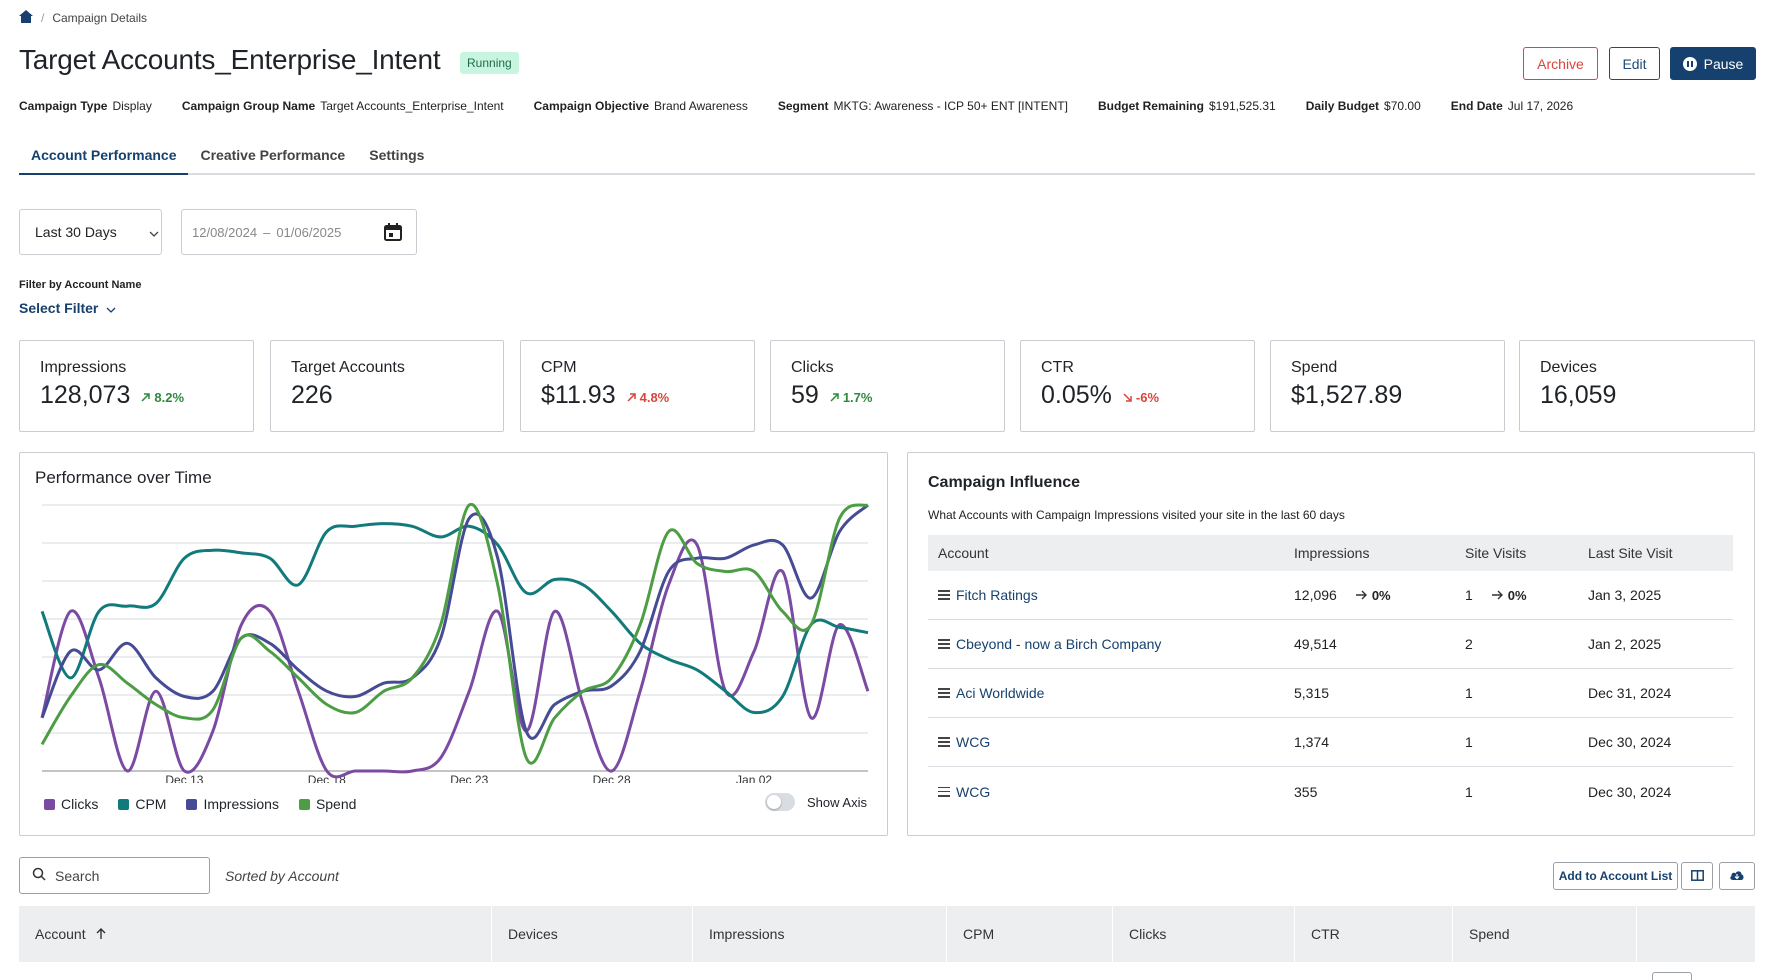 The width and height of the screenshot is (1773, 980). Describe the element at coordinates (997, 595) in the screenshot. I see `account-link: Fitch Ratings` at that location.